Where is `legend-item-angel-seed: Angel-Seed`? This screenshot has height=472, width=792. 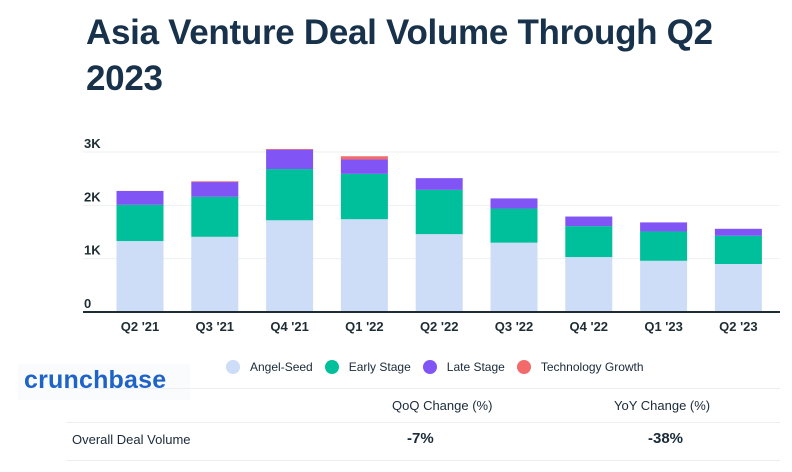
legend-item-angel-seed: Angel-Seed is located at coordinates (269, 367).